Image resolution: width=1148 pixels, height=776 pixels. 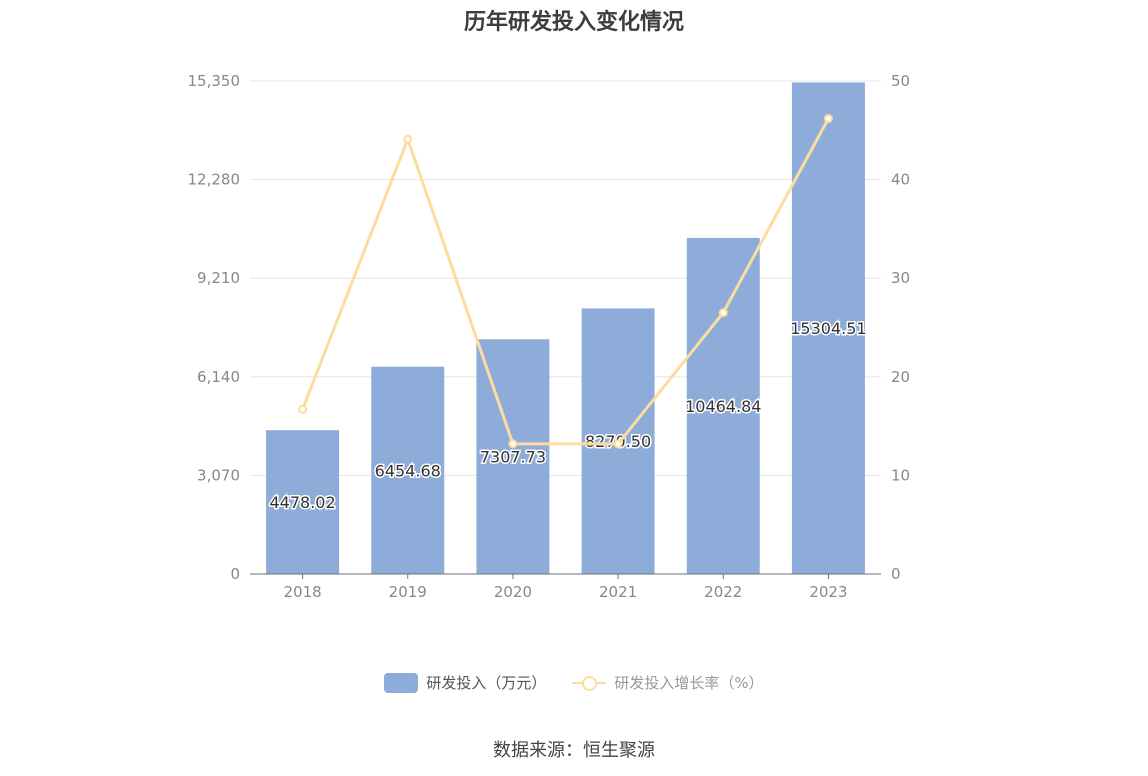 What do you see at coordinates (900, 81) in the screenshot?
I see `y-right-tick-label: 50` at bounding box center [900, 81].